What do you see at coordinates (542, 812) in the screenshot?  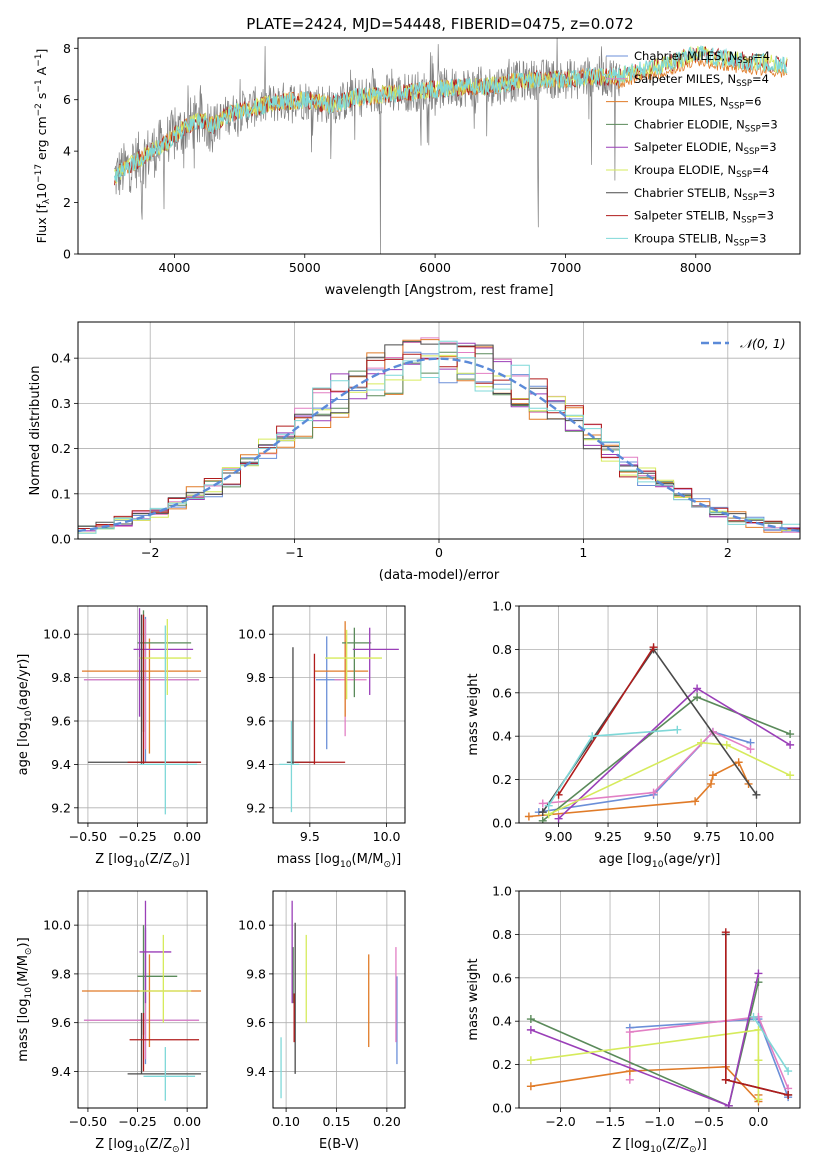 I see `weight-marker-chabrier_stelib` at bounding box center [542, 812].